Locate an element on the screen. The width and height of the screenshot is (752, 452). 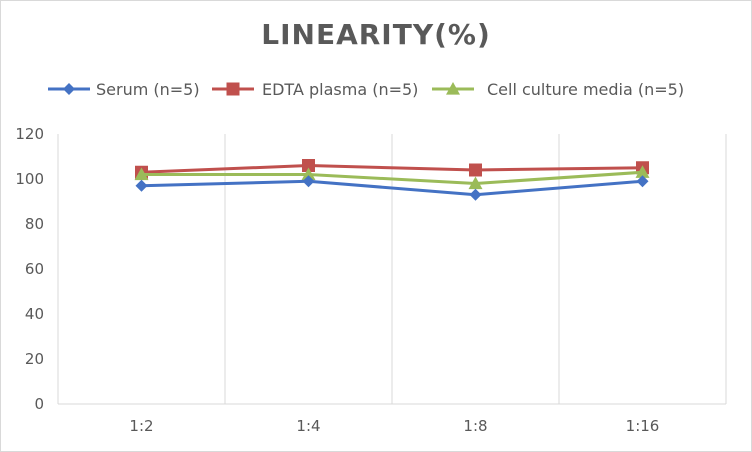
x-tick-label: 1:16 is located at coordinates (643, 426).